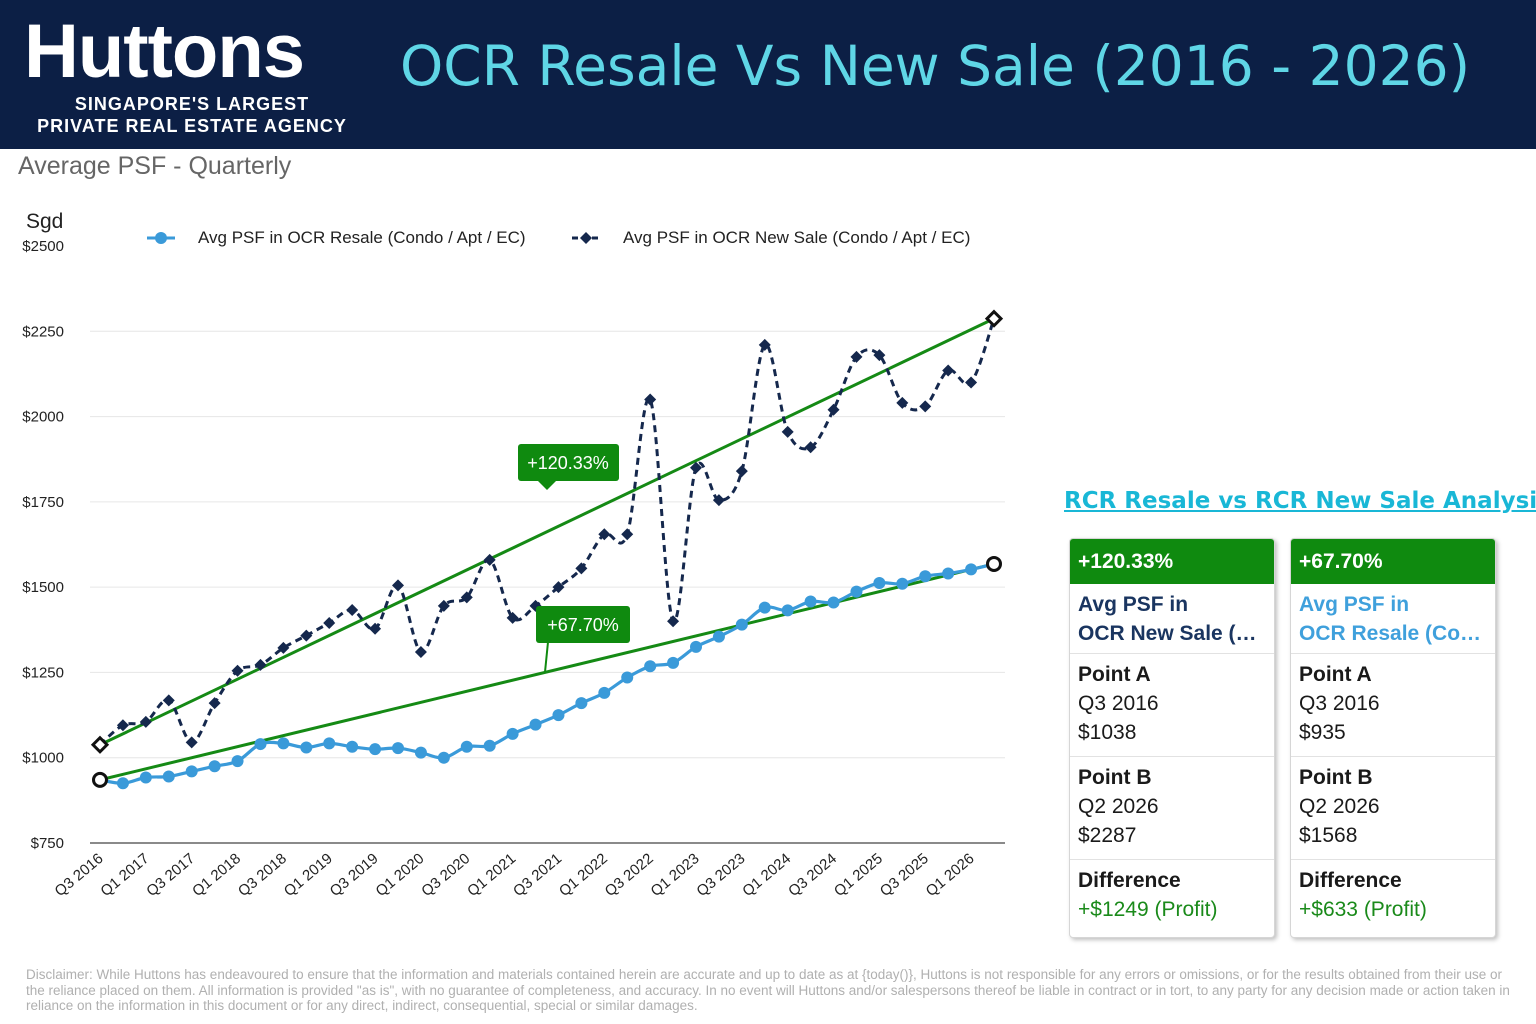 This screenshot has width=1536, height=1024. I want to click on series-line-resale, so click(547, 673).